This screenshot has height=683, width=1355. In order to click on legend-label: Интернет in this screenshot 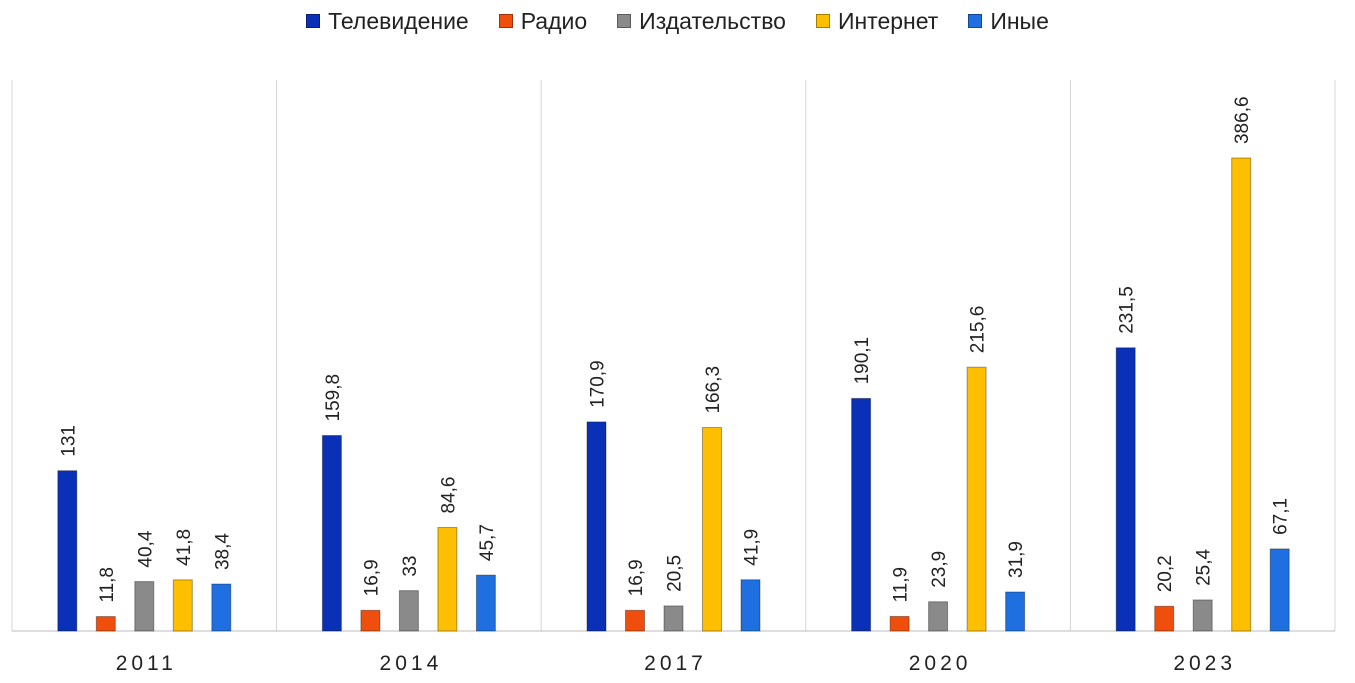, I will do `click(888, 20)`.